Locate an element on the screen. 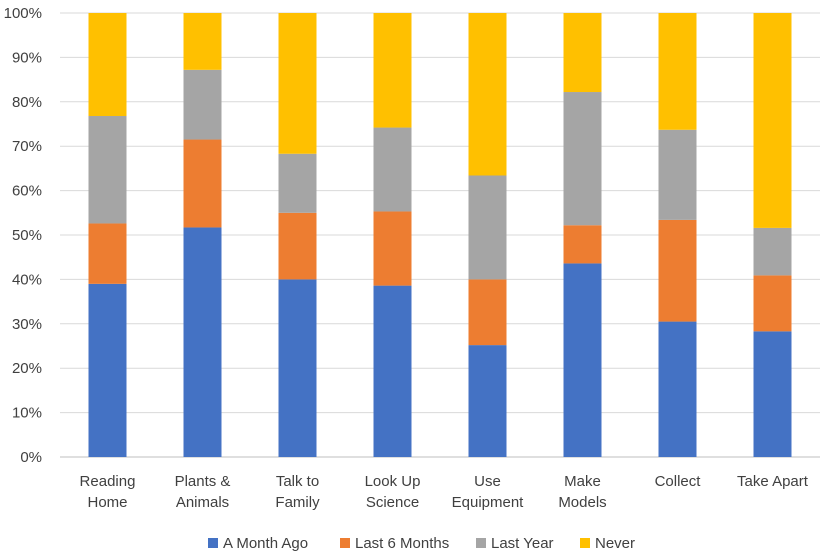 This screenshot has width=830, height=557. legend: A Month Ago Last 6 Months Last Year Never is located at coordinates (421, 543).